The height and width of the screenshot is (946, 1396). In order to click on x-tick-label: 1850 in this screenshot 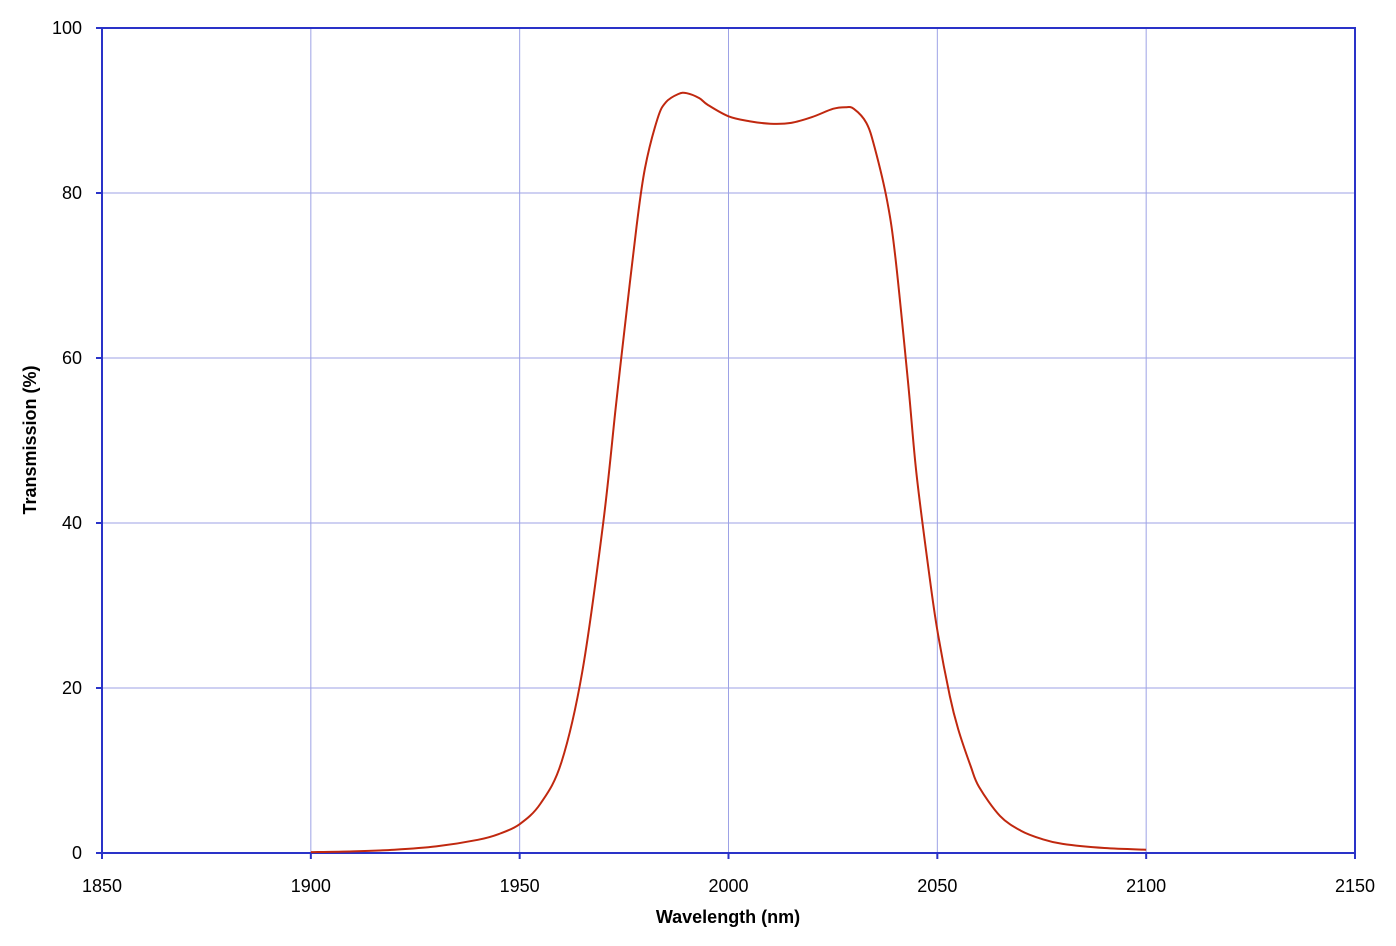, I will do `click(102, 886)`.